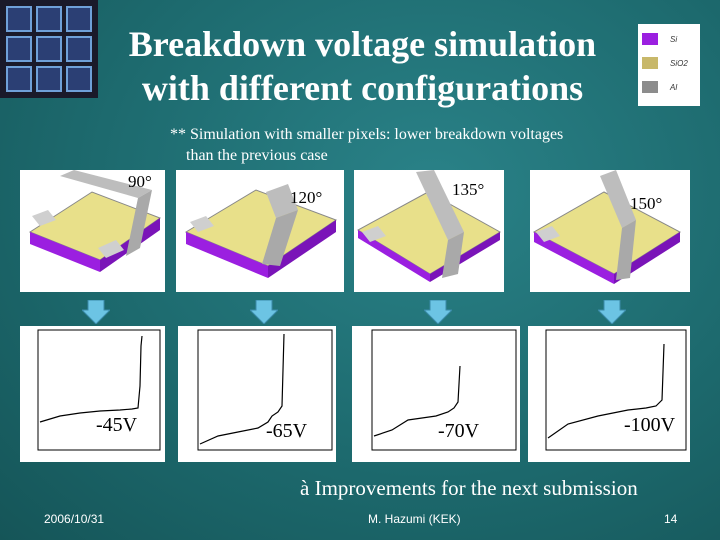 This screenshot has height=540, width=720. Describe the element at coordinates (679, 63) in the screenshot. I see `legend-label: SiO2` at that location.